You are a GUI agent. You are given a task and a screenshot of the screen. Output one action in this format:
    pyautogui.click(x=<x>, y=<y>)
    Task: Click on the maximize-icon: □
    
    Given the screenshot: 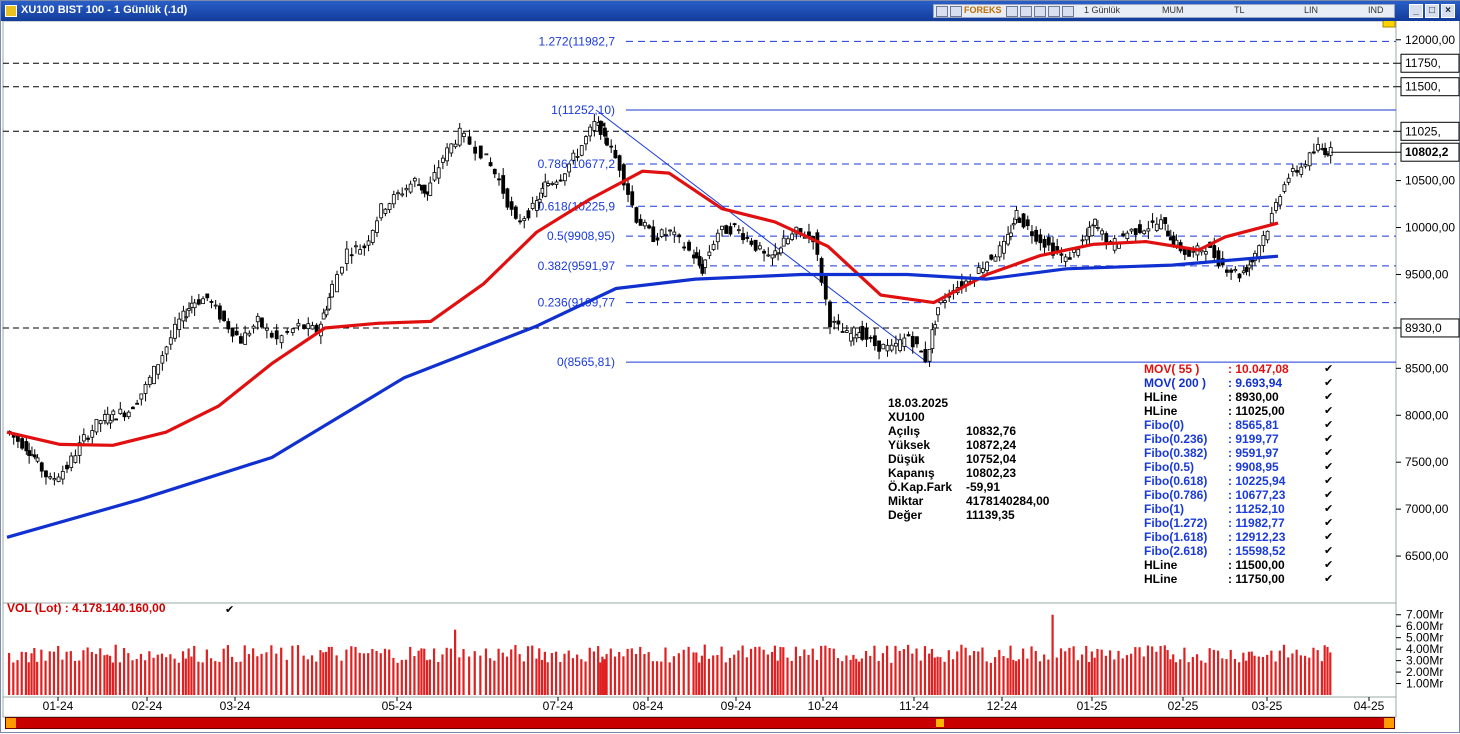 What is the action you would take?
    pyautogui.click(x=1432, y=11)
    